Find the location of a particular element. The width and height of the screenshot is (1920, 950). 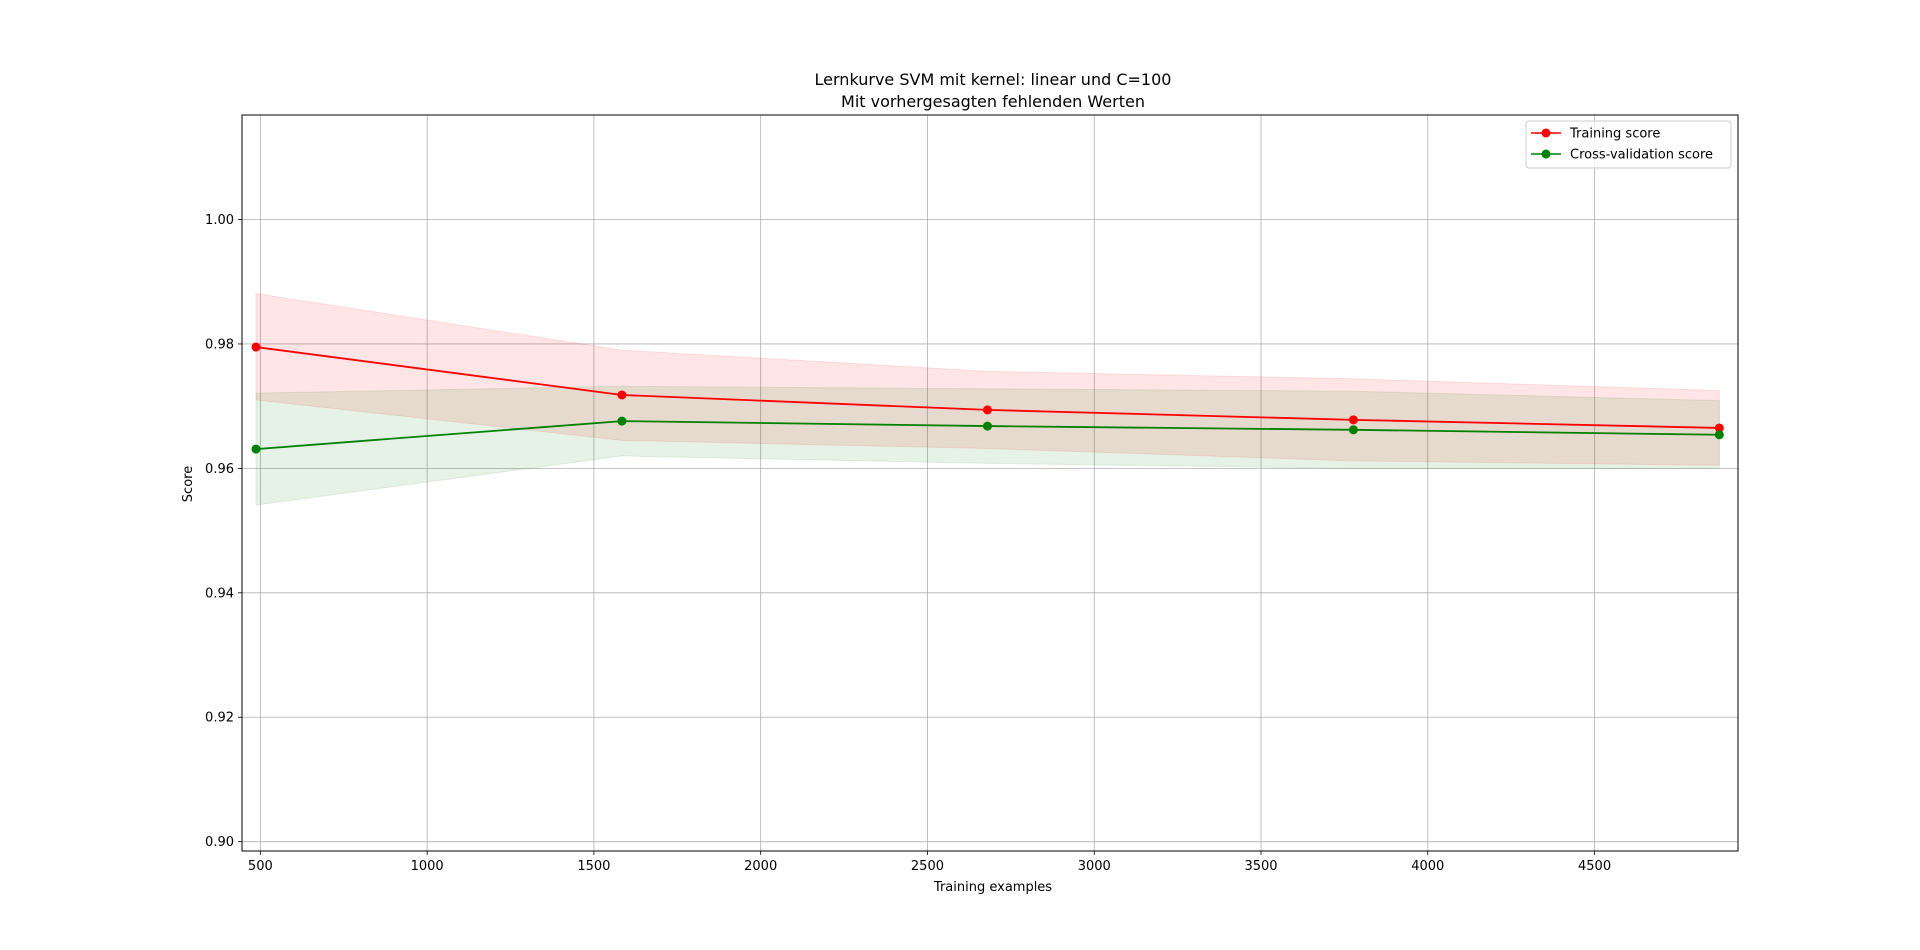

y-tick-label: 0.96 is located at coordinates (219, 469).